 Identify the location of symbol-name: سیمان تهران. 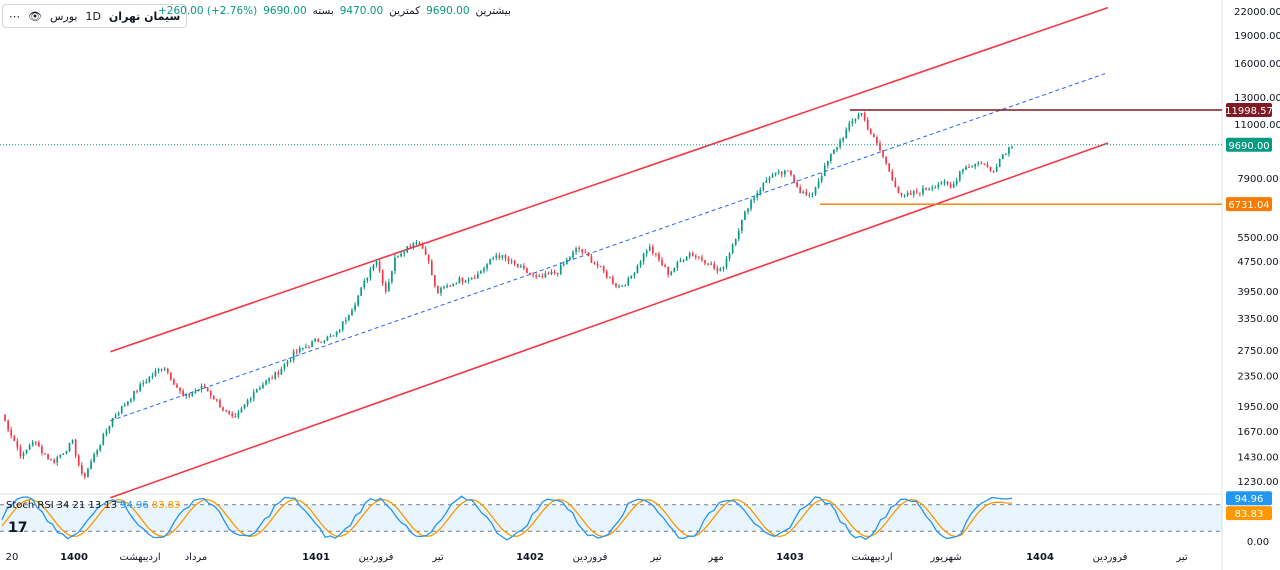
(144, 16).